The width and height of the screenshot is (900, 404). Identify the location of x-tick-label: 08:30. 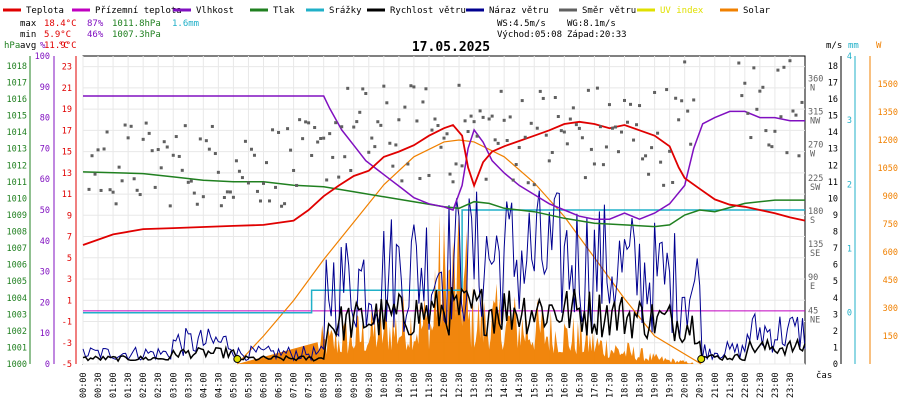
(340, 385).